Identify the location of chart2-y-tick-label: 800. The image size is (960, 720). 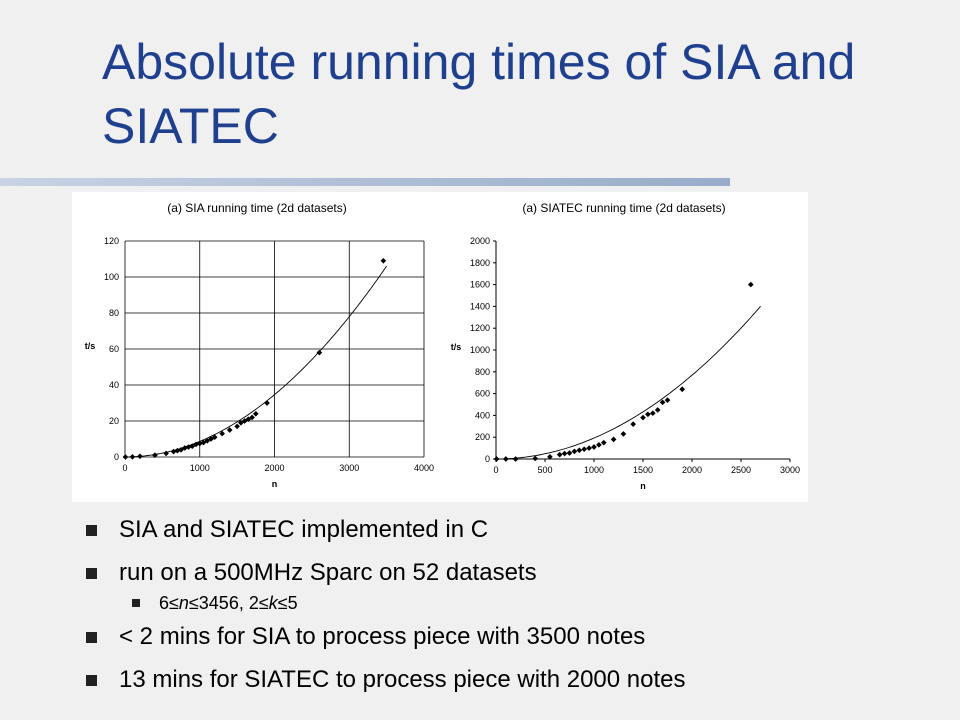
(482, 372).